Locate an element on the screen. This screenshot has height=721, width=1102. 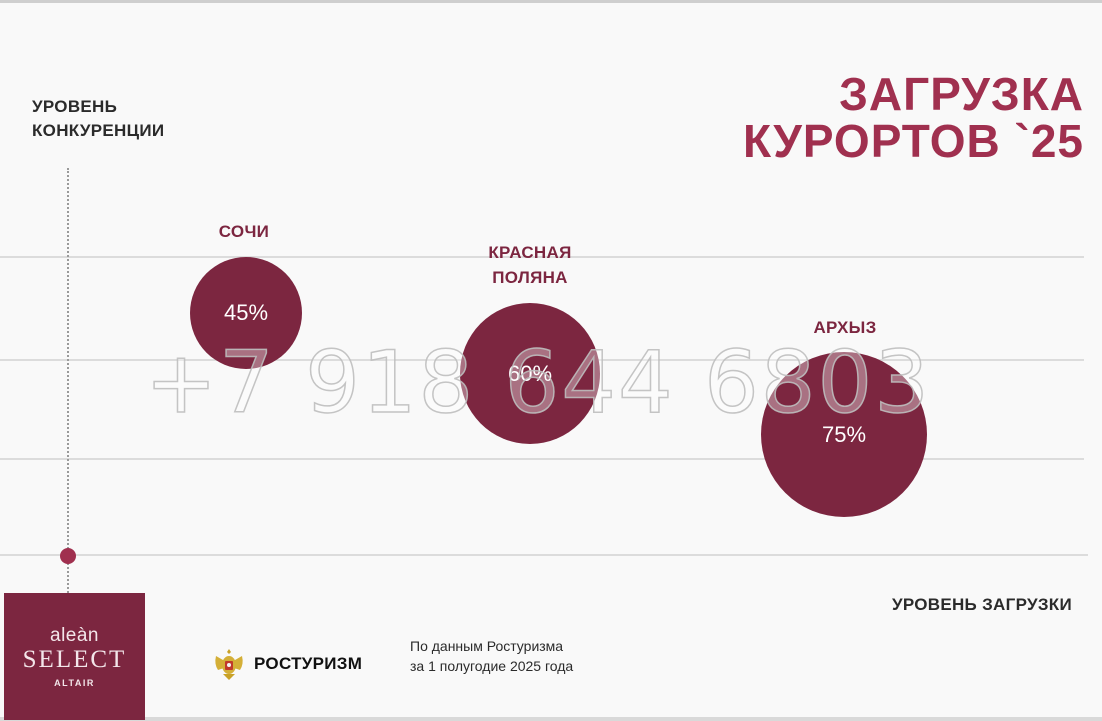
bubble-value: 60% is located at coordinates (530, 373).